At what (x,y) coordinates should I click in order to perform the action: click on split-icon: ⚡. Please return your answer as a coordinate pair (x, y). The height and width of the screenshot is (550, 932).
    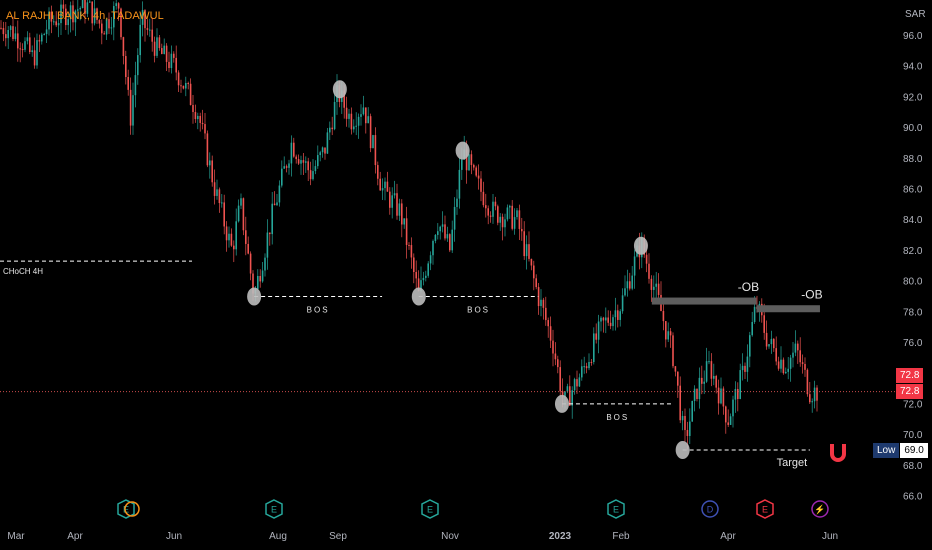
    Looking at the image, I should click on (820, 509).